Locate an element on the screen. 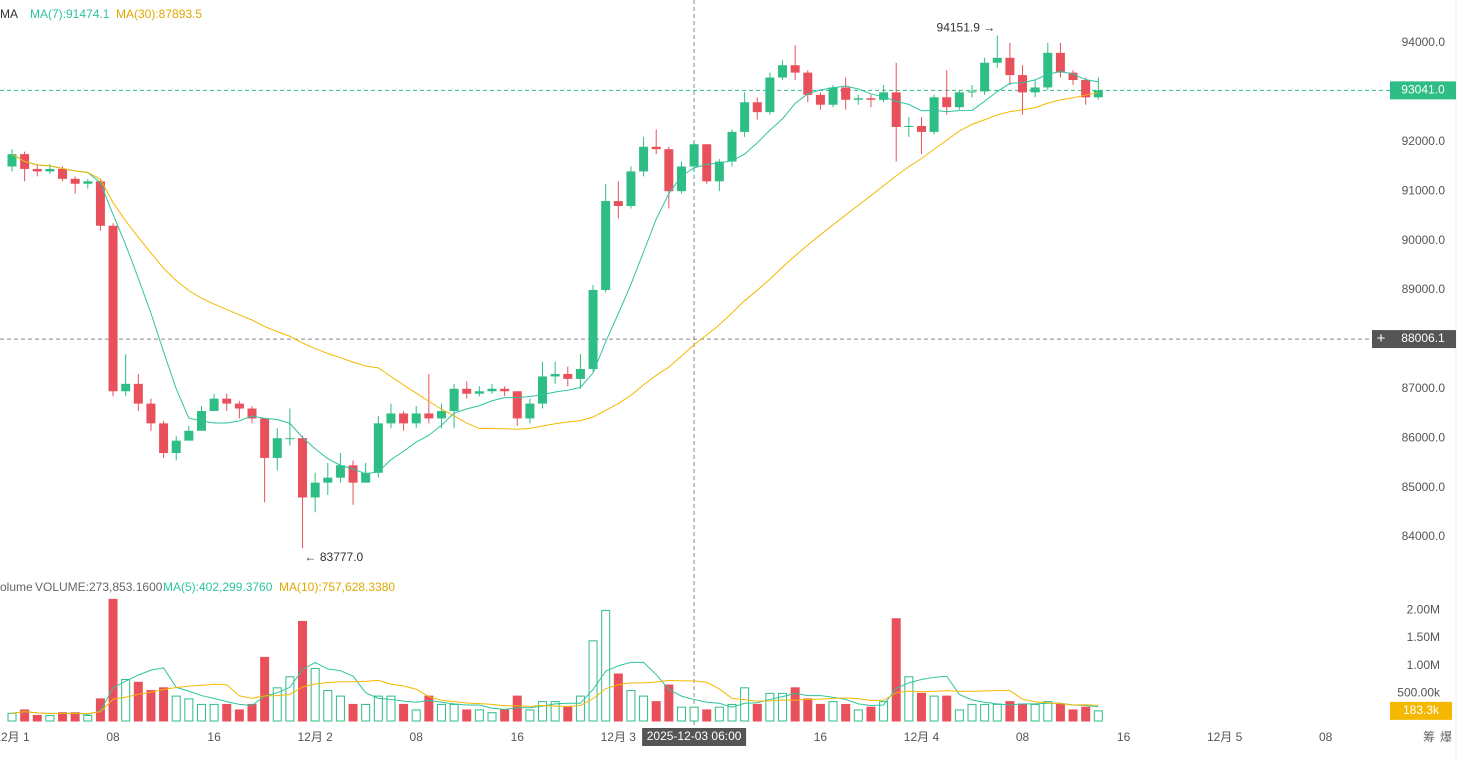 This screenshot has height=758, width=1473. x-tick-label: 12月 5 is located at coordinates (1225, 737).